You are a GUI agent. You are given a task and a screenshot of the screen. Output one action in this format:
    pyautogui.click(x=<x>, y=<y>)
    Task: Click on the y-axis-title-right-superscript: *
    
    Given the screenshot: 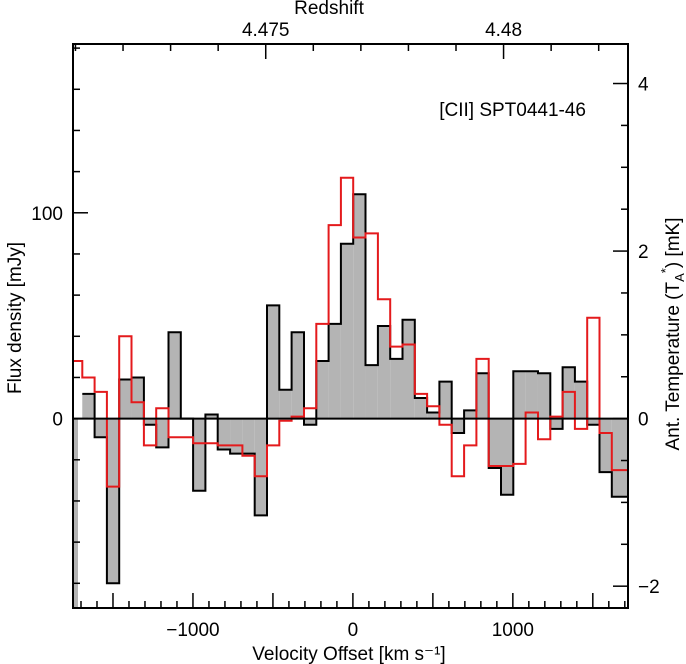 What is the action you would take?
    pyautogui.click(x=665, y=270)
    